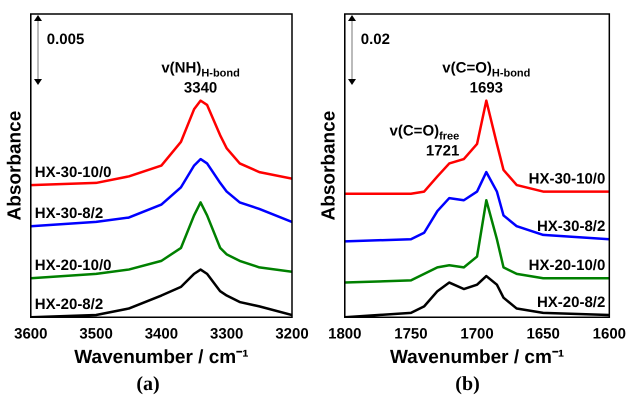 This screenshot has width=629, height=403. What do you see at coordinates (227, 333) in the screenshot?
I see `x-tick-label: 3300` at bounding box center [227, 333].